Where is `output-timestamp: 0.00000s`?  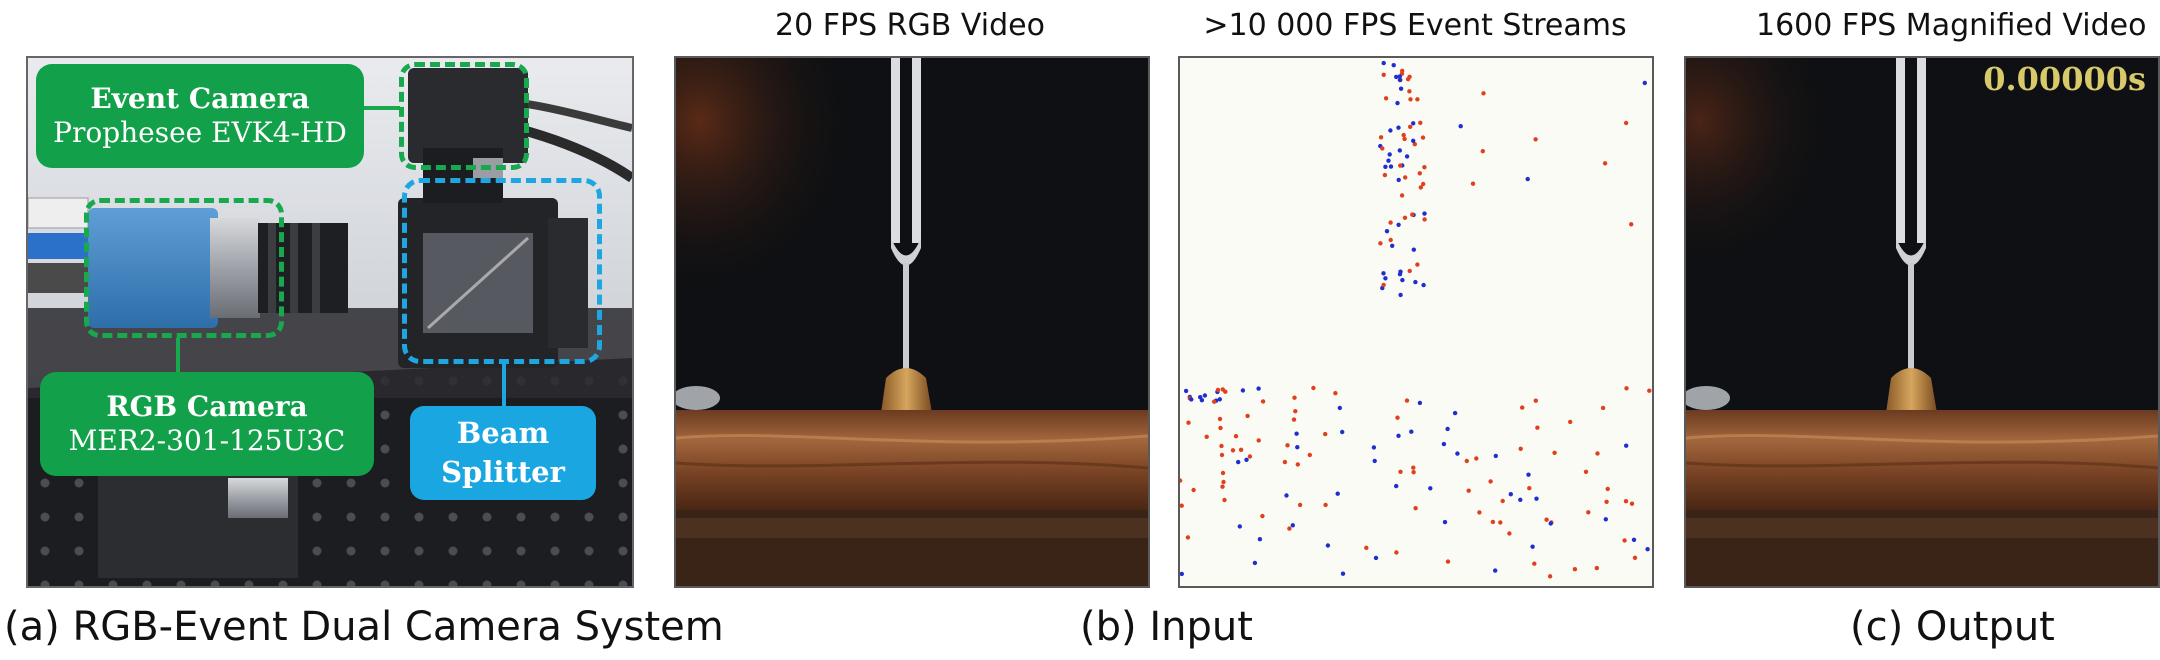
output-timestamp: 0.00000s is located at coordinates (2064, 79).